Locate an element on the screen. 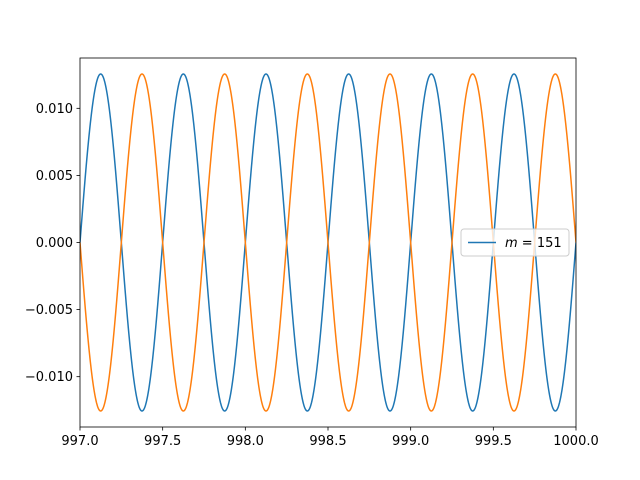 The height and width of the screenshot is (480, 640). x-tick-label: 998.0 is located at coordinates (245, 441).